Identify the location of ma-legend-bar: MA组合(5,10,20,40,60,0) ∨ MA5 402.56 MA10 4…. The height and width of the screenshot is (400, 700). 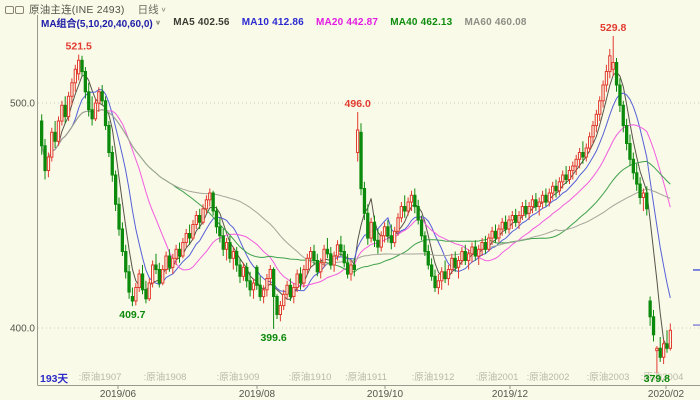
(284, 22).